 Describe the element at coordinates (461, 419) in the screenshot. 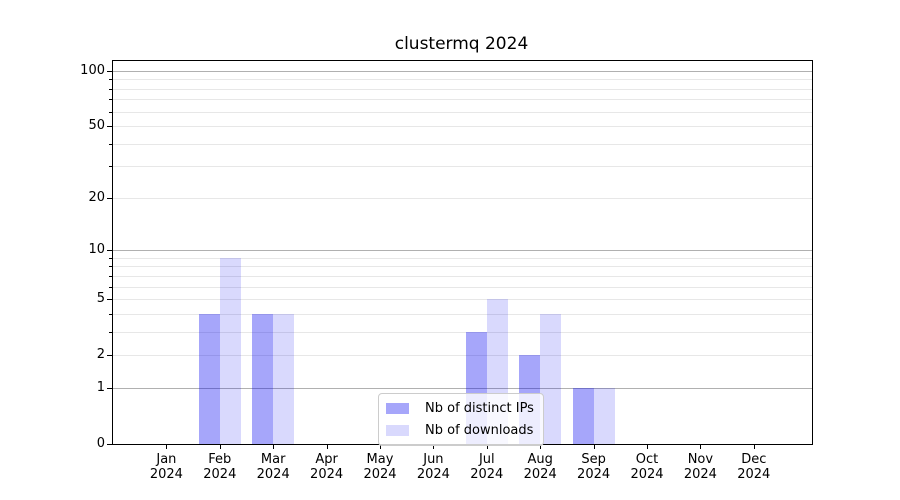

I see `legend: Nb of distinct IPs Nb of downloads` at that location.